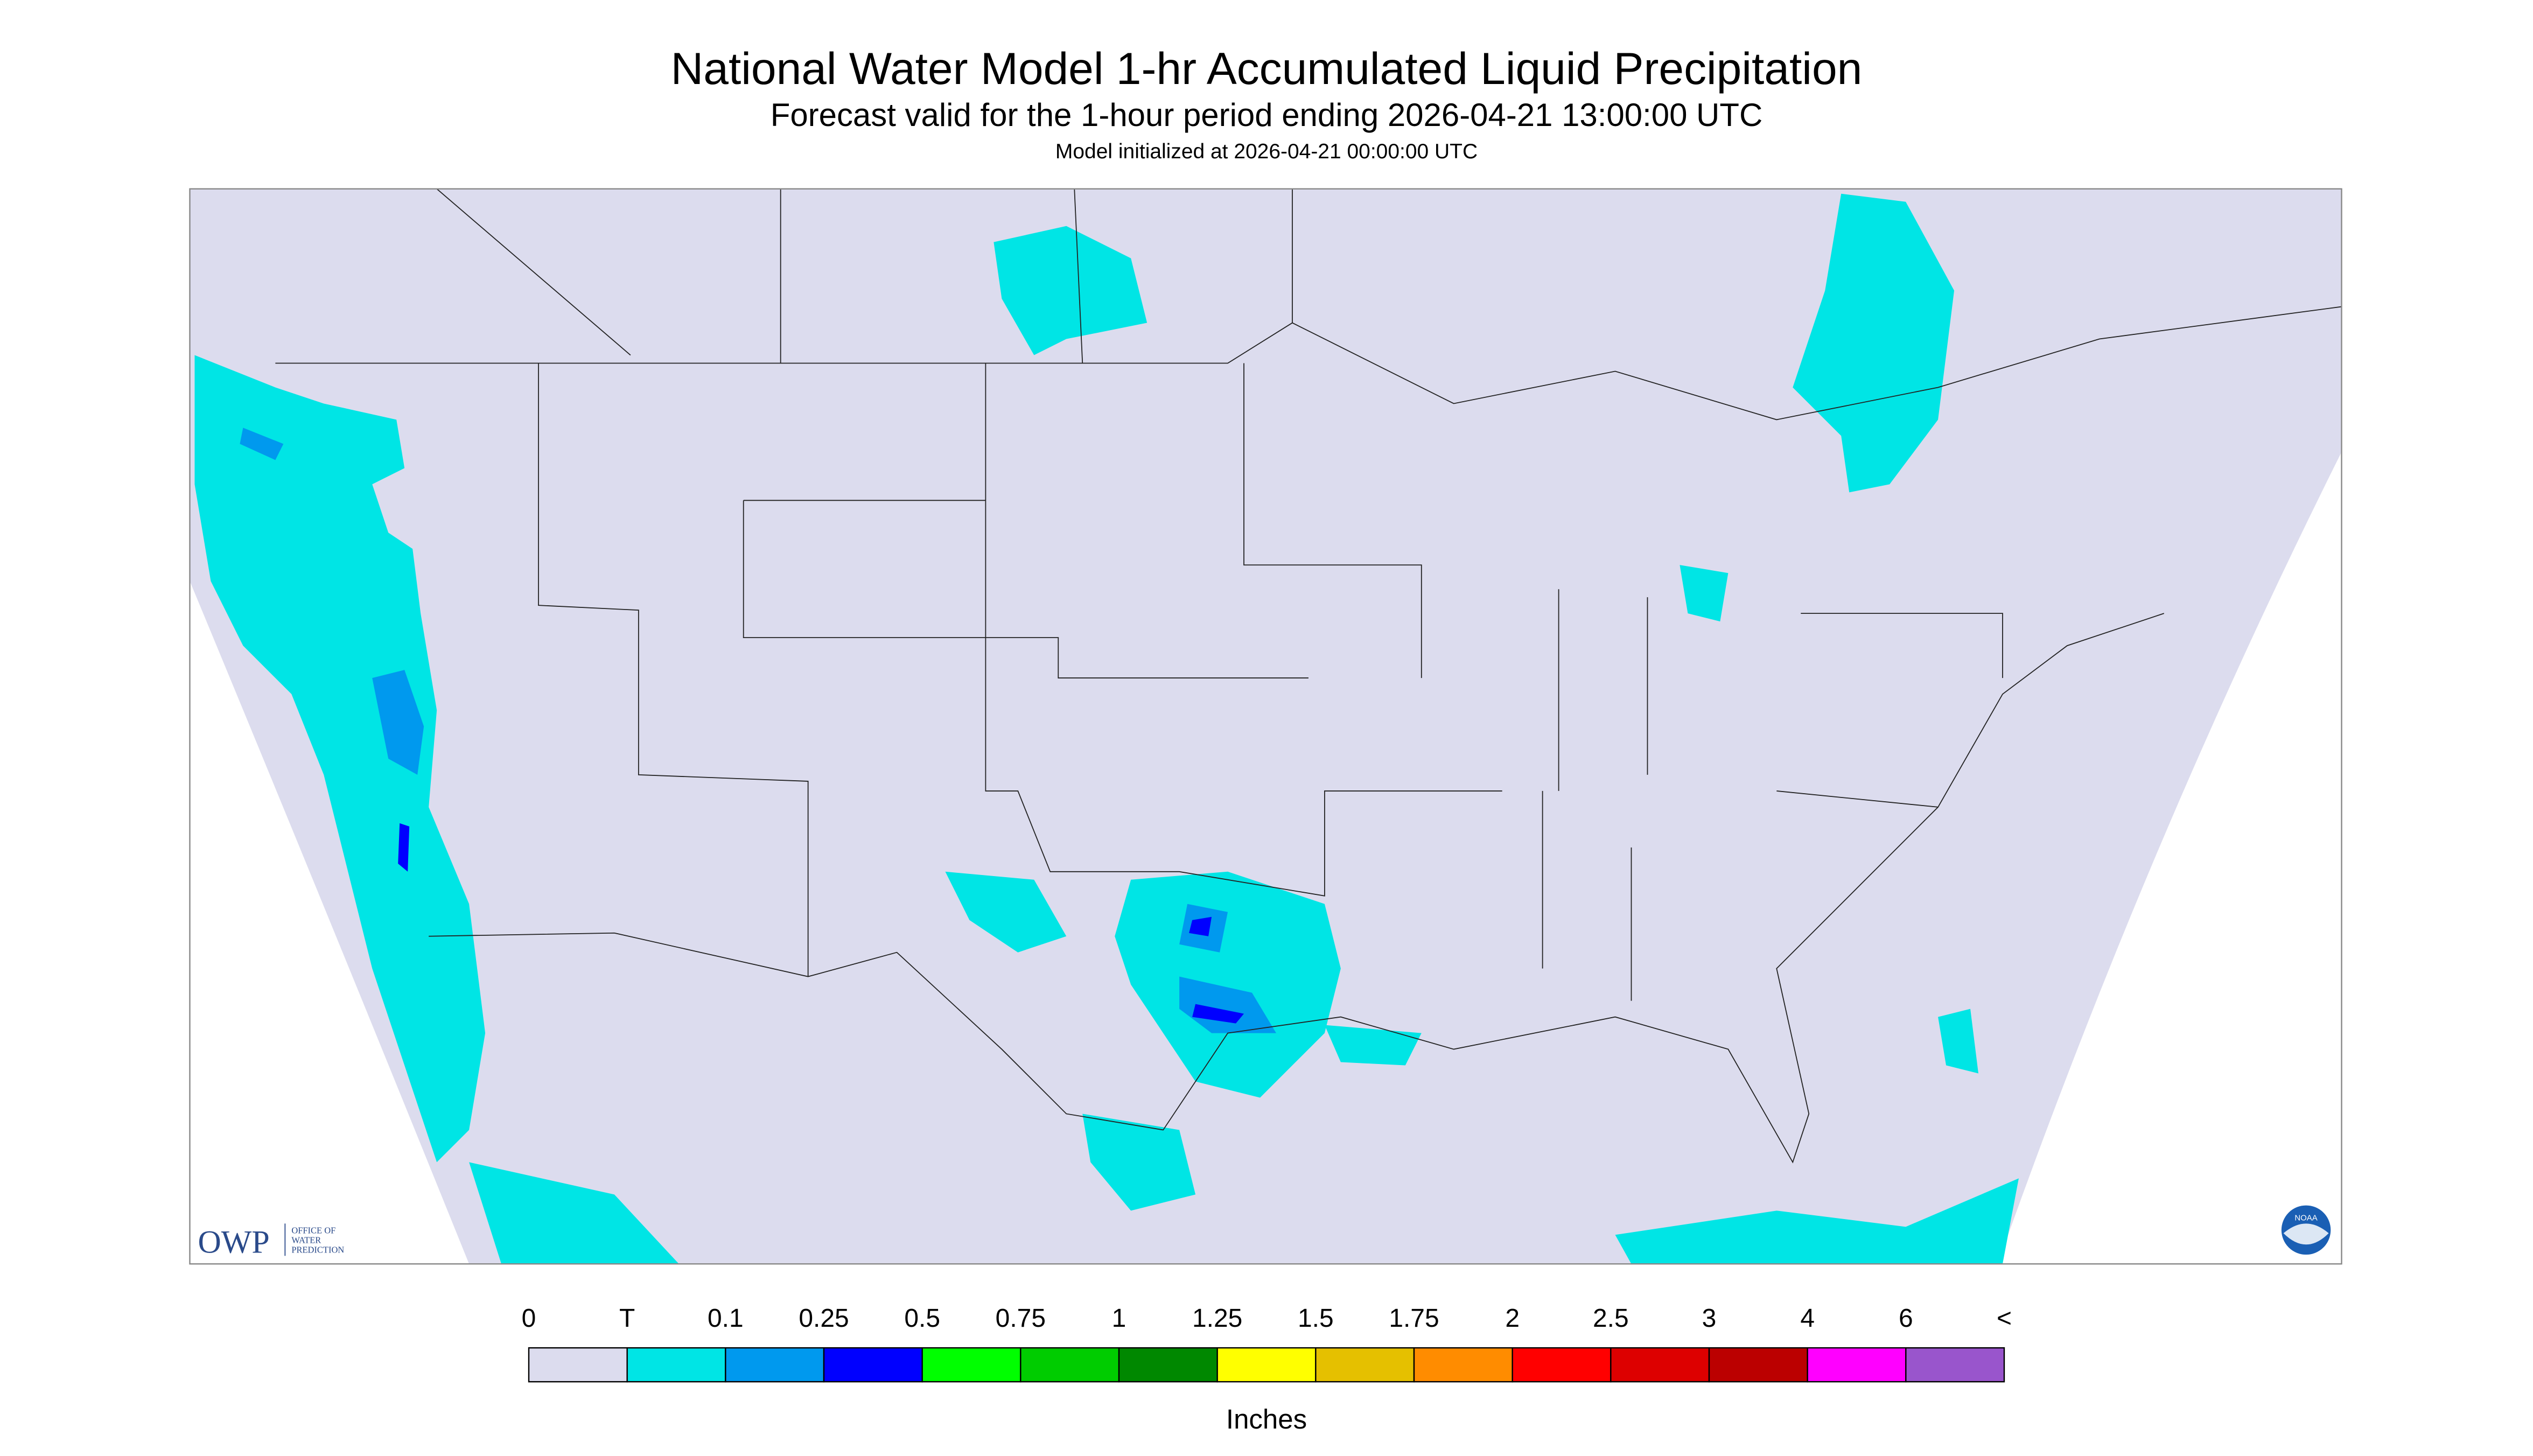 Image resolution: width=2533 pixels, height=1456 pixels. What do you see at coordinates (574, 1213) in the screenshot?
I see `precip-pacific` at bounding box center [574, 1213].